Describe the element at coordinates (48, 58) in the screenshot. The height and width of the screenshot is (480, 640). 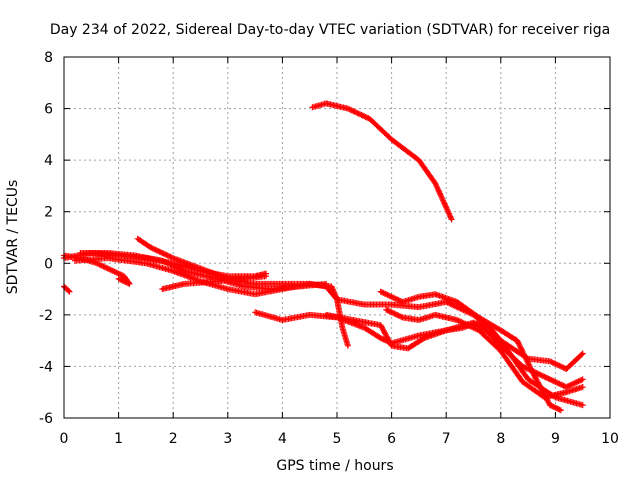
I see `y-tick-label: 8` at that location.